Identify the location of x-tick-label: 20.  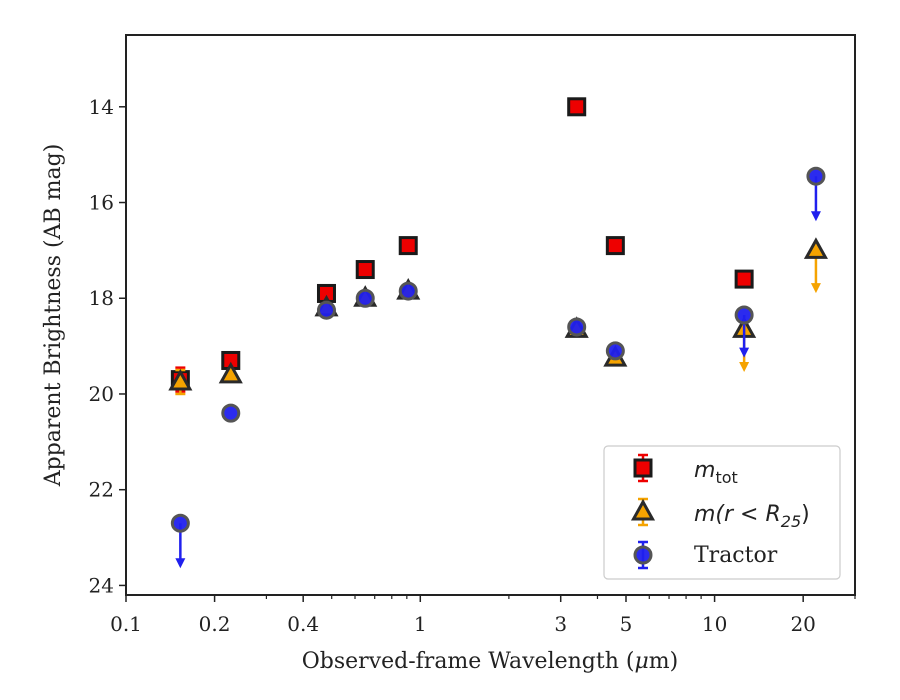
(802, 624).